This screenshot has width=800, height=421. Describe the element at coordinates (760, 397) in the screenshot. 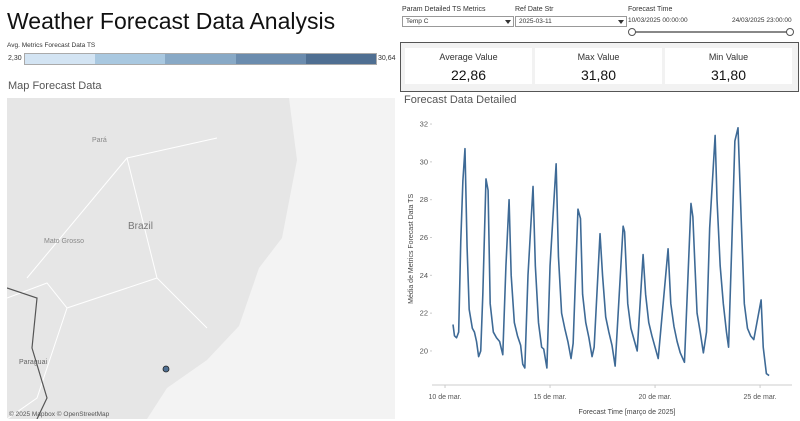

I see `x-tick-label: 25 de mar.` at that location.